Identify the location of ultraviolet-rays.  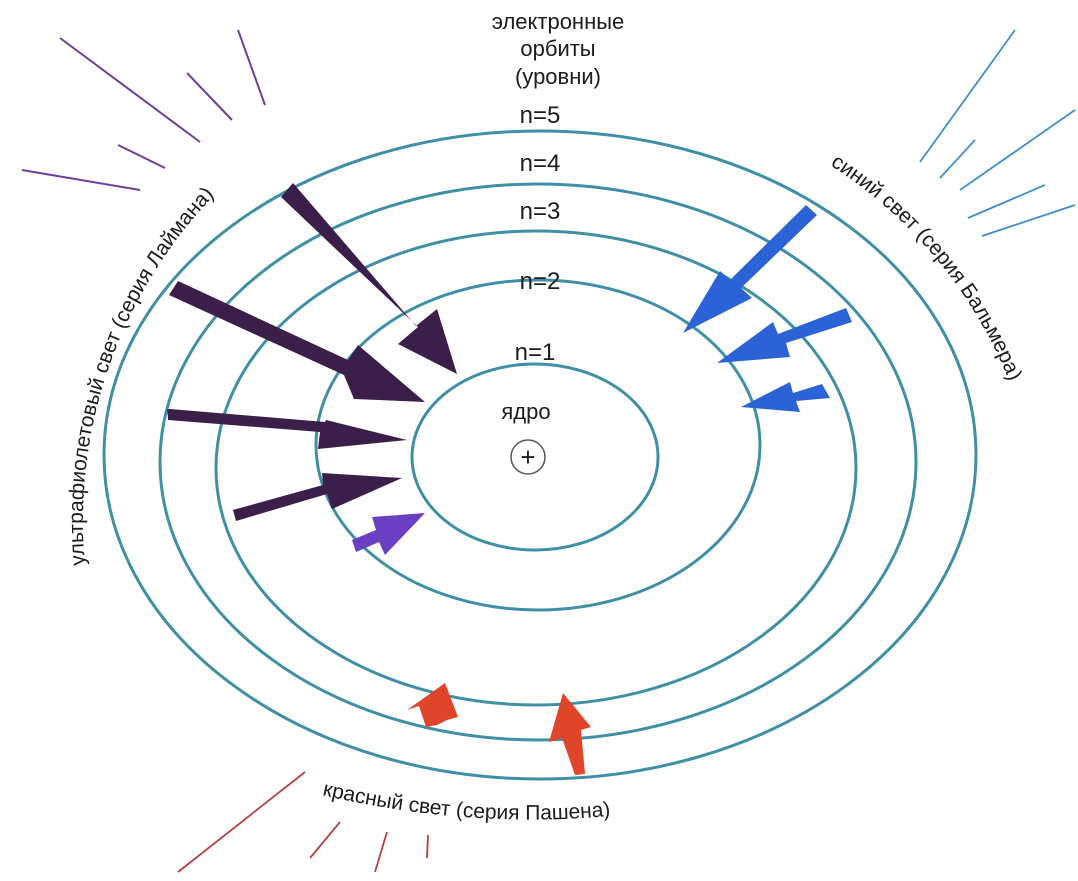
(143, 110).